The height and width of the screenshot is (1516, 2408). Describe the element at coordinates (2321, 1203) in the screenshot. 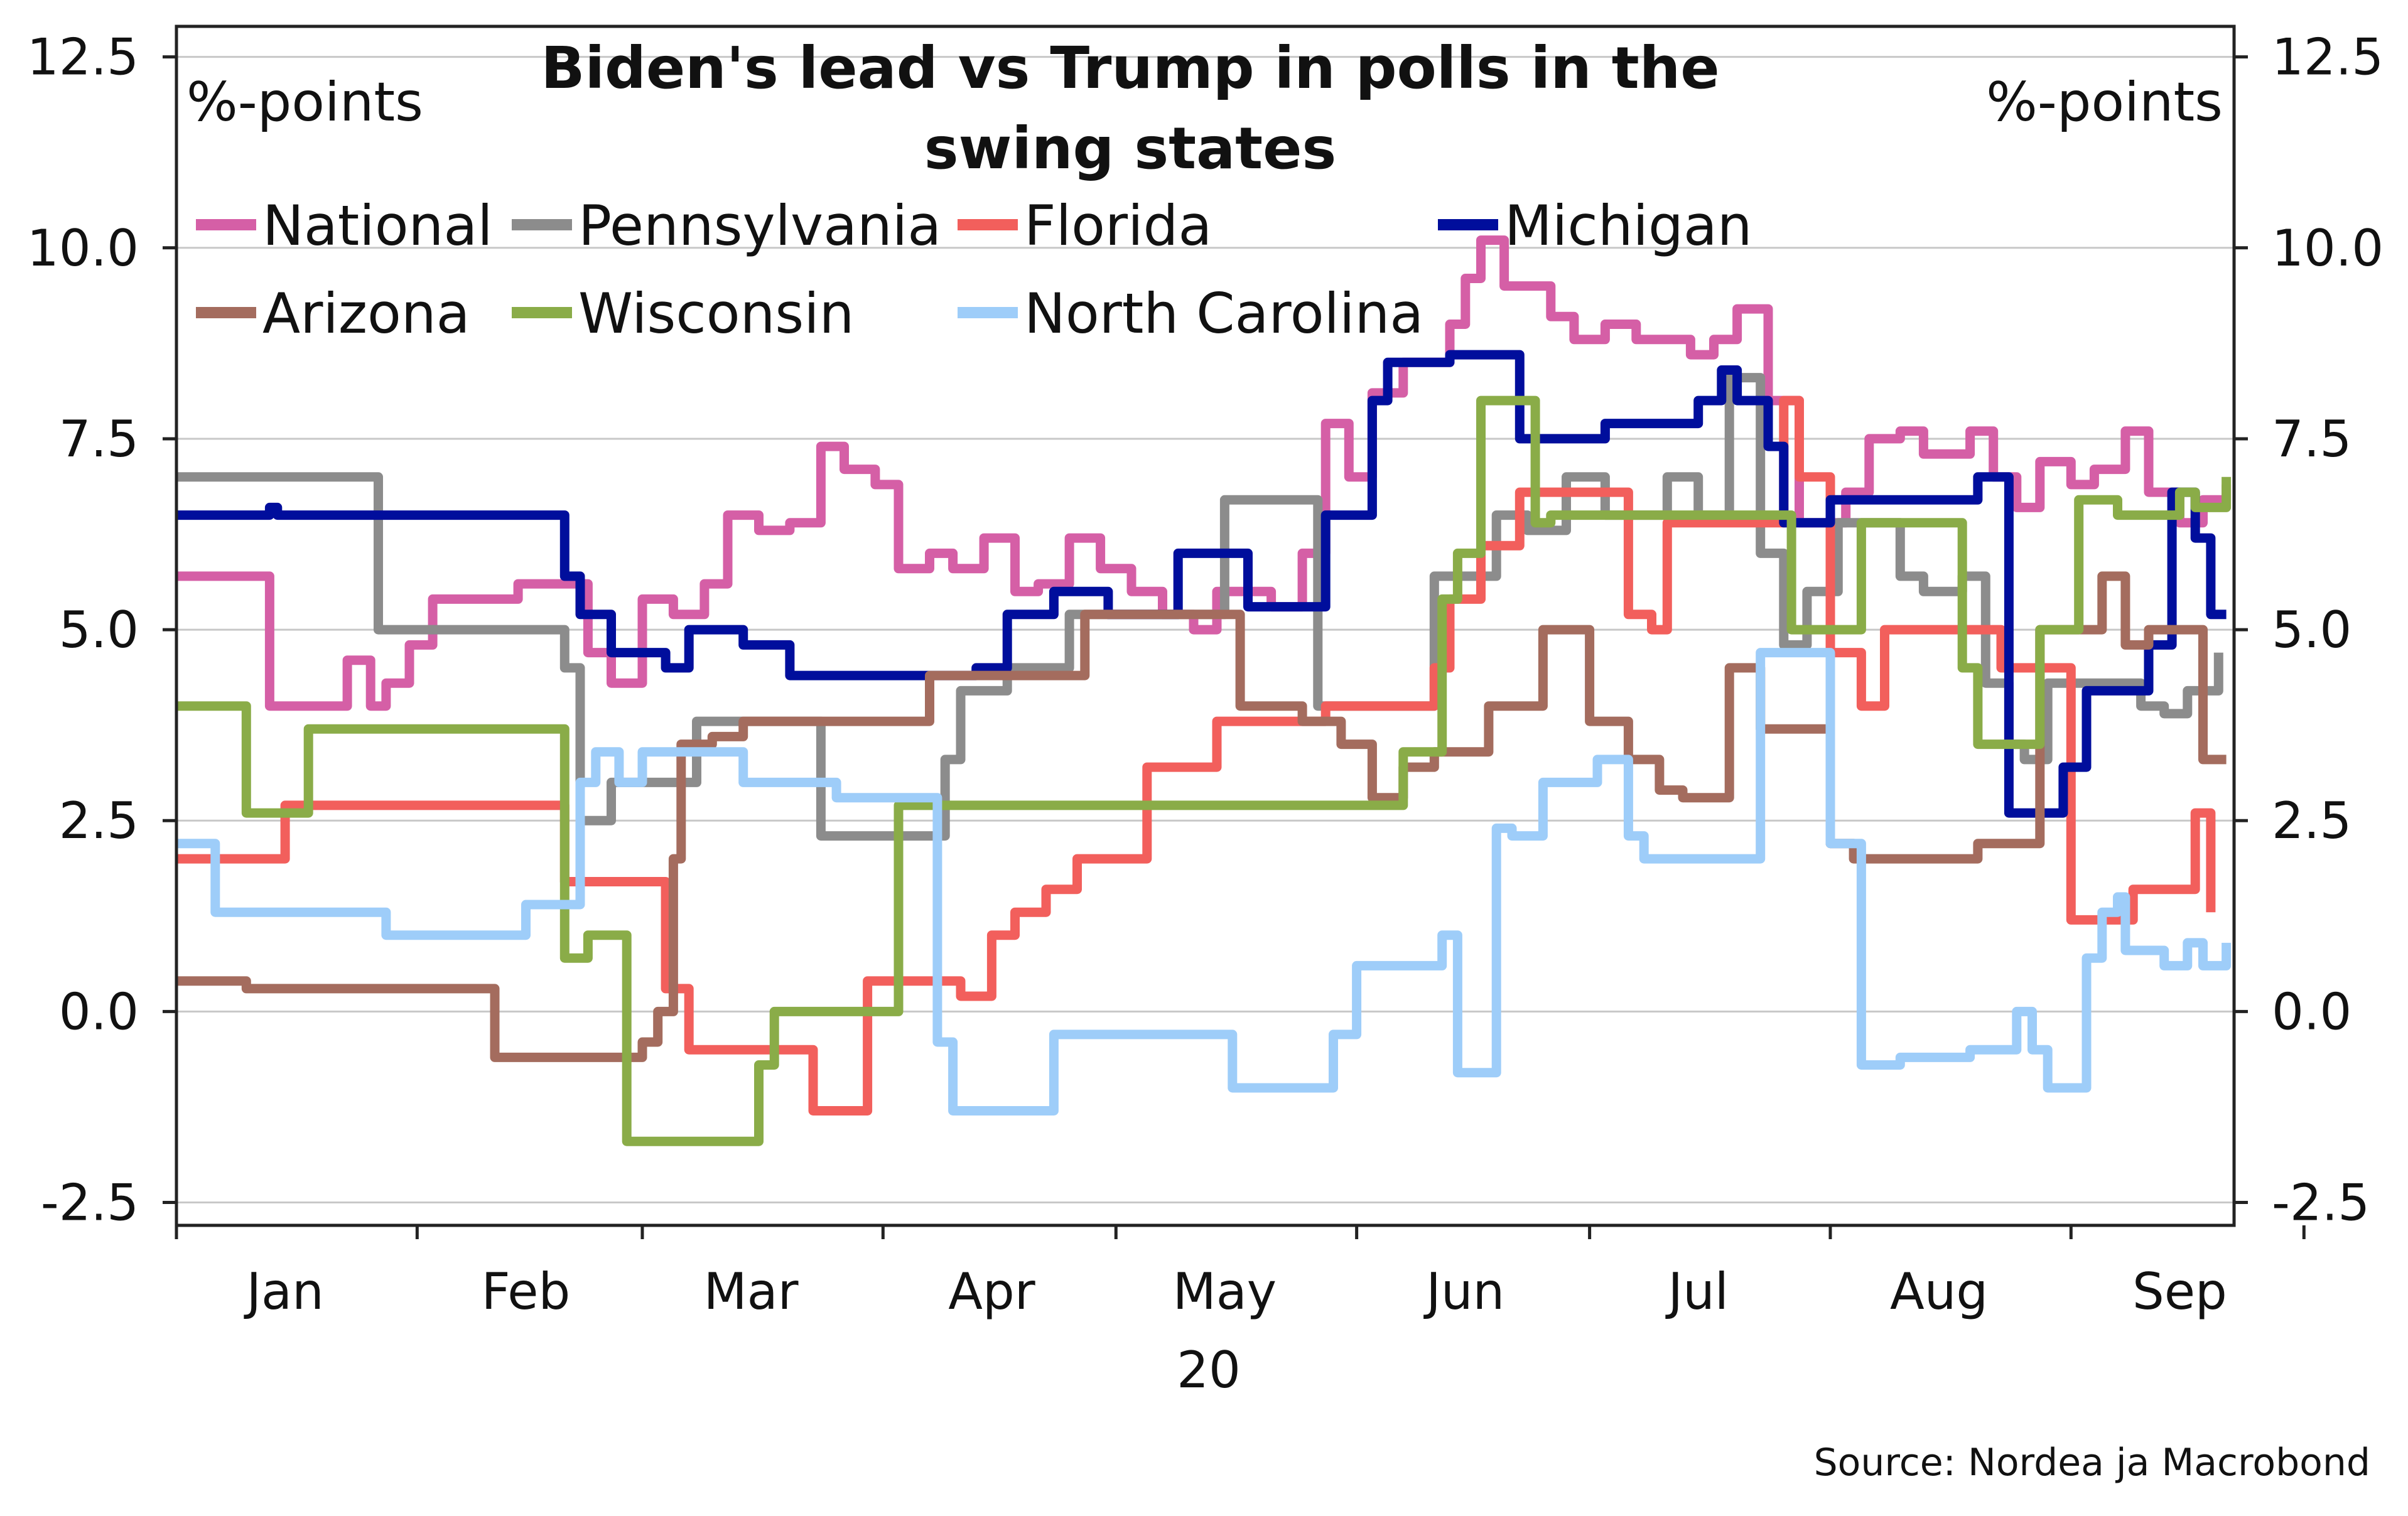

I see `y-tick-label-right: -2.5` at that location.